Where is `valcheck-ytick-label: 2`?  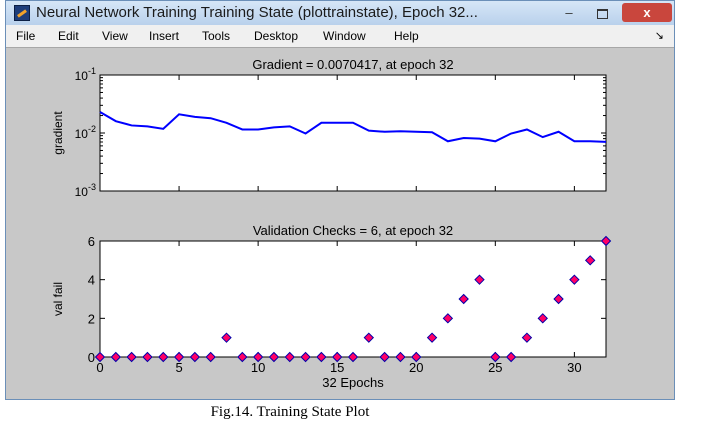 valcheck-ytick-label: 2 is located at coordinates (91, 318).